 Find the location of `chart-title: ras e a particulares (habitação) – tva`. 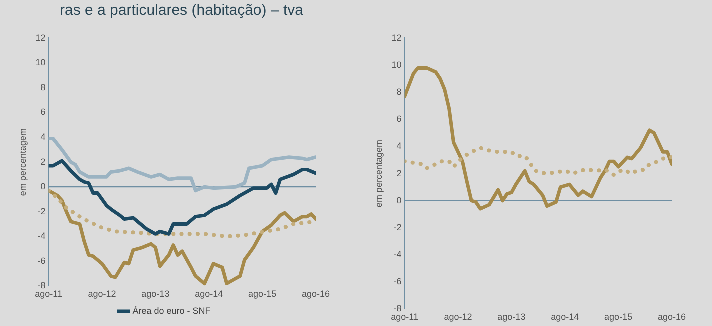

chart-title: ras e a particulares (habitação) – tva is located at coordinates (182, 10).